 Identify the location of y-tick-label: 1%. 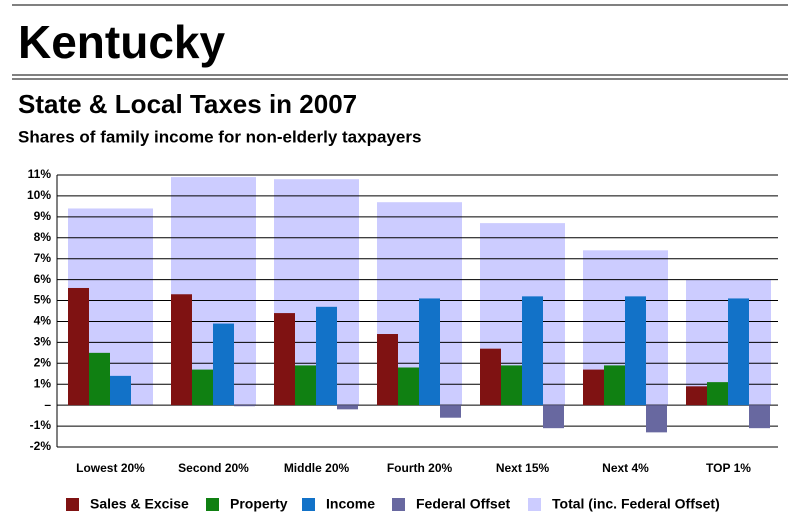
(43, 383).